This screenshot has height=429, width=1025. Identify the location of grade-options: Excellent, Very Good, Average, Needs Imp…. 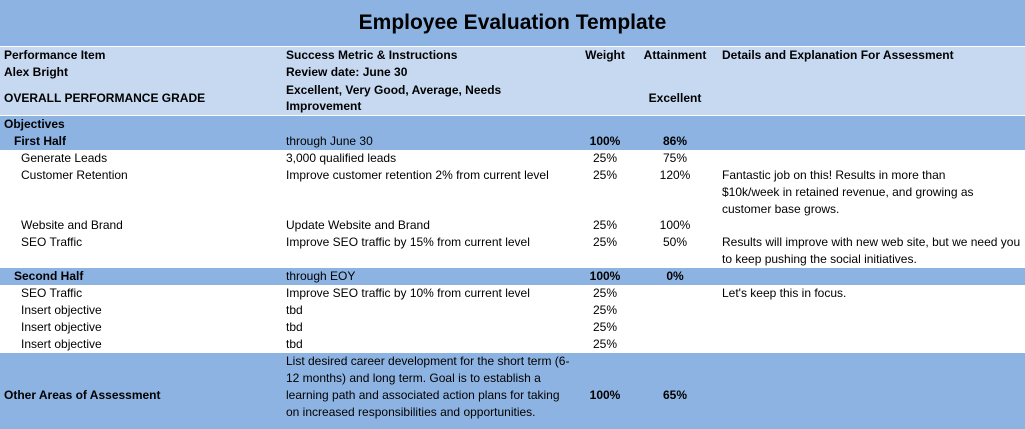
(394, 98).